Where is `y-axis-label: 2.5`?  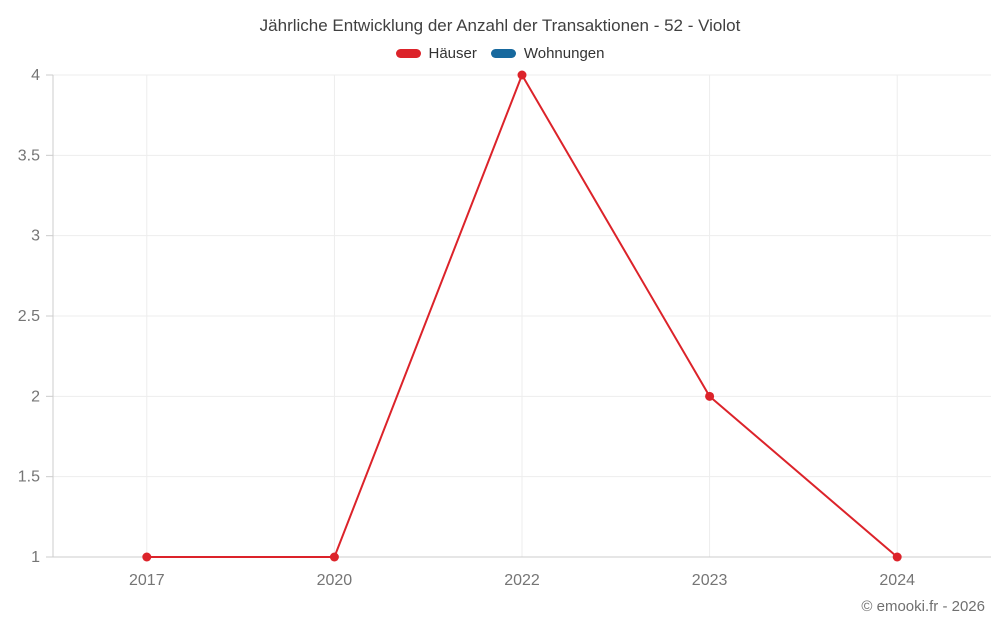 y-axis-label: 2.5 is located at coordinates (29, 316).